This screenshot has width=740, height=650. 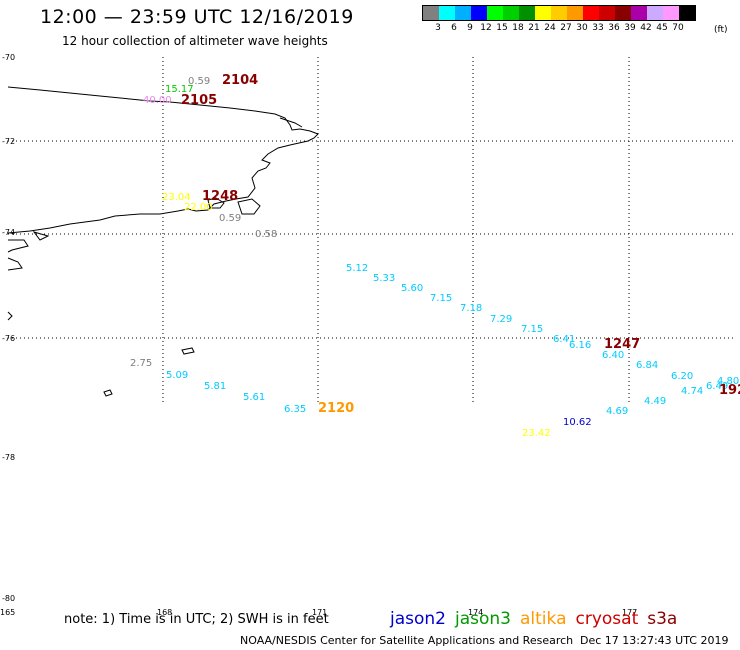 What do you see at coordinates (320, 612) in the screenshot?
I see `lon-label: 171` at bounding box center [320, 612].